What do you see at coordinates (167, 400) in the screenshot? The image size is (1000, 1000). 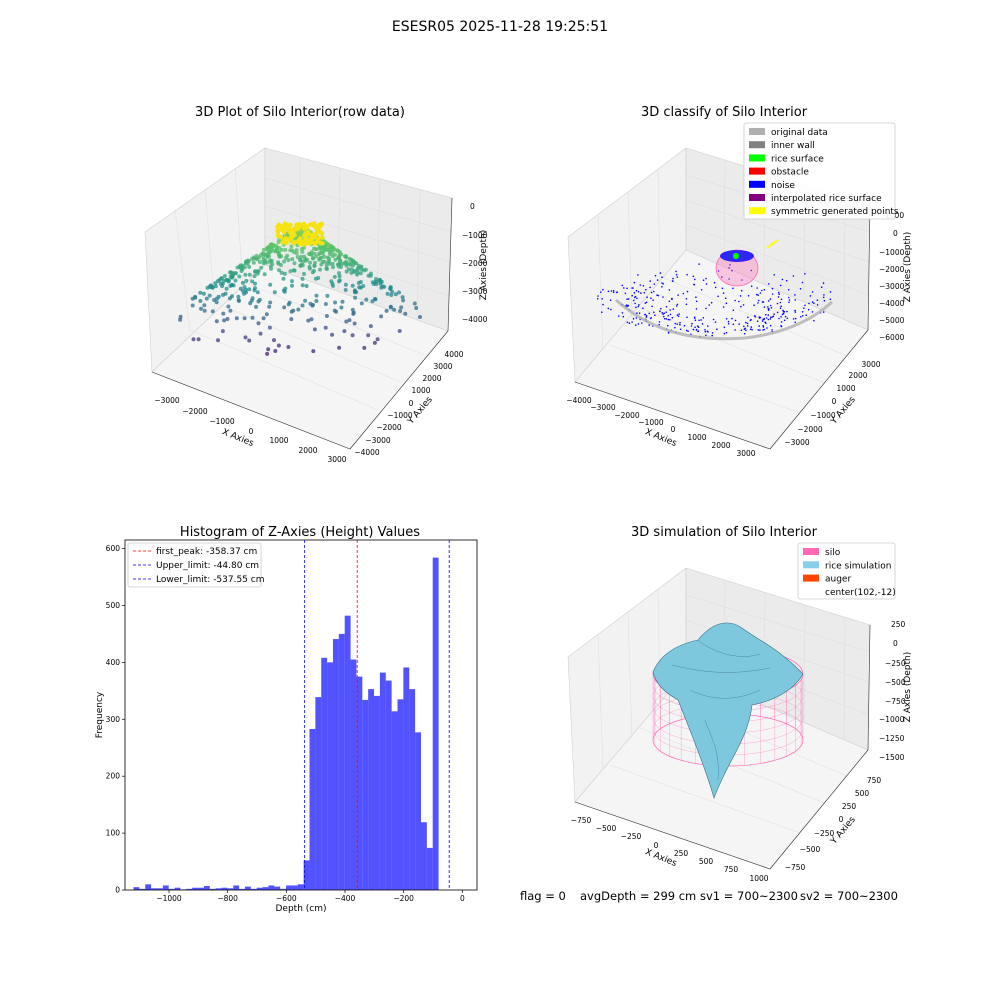 I see `raw-x-tick-label: −3000` at bounding box center [167, 400].